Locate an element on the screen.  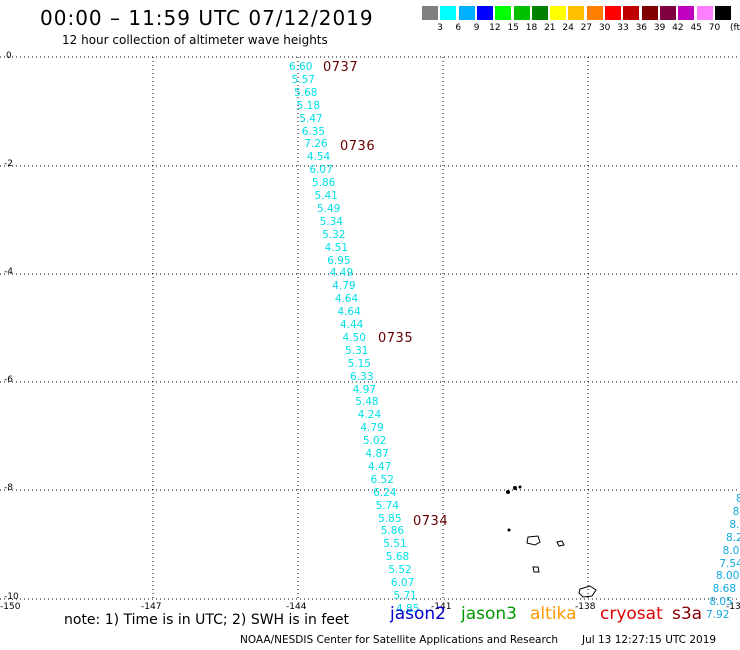
pass-time-label: 0737 is located at coordinates (341, 67).